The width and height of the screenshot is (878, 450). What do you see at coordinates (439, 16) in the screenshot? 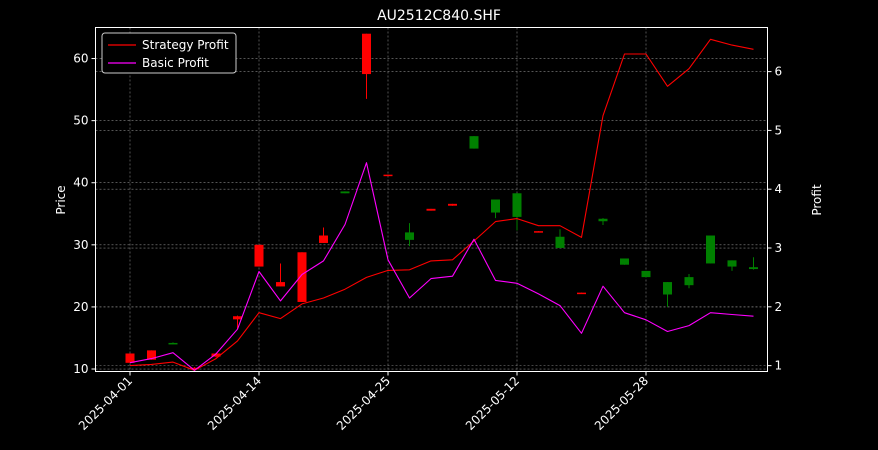
I see `chart-title: AU2512C840.SHF` at bounding box center [439, 16].